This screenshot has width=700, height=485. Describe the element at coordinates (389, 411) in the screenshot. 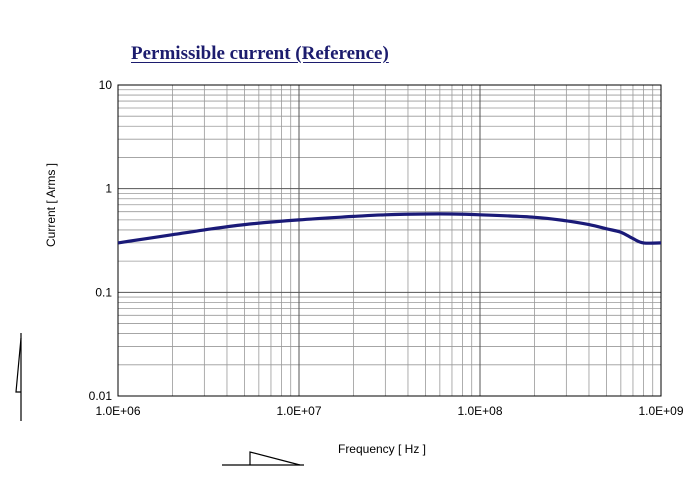

I see `x-tick-labels: 1.0E+06 1.0E+07 1.0E+08 1.0E+09` at that location.